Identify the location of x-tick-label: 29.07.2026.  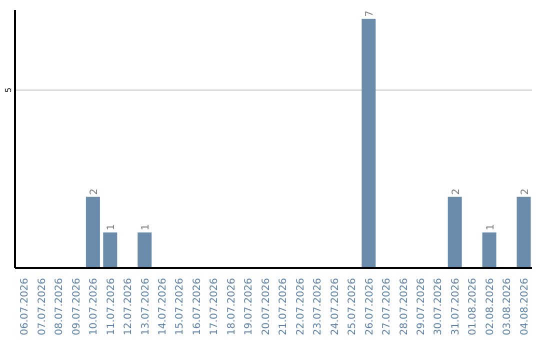
(421, 307).